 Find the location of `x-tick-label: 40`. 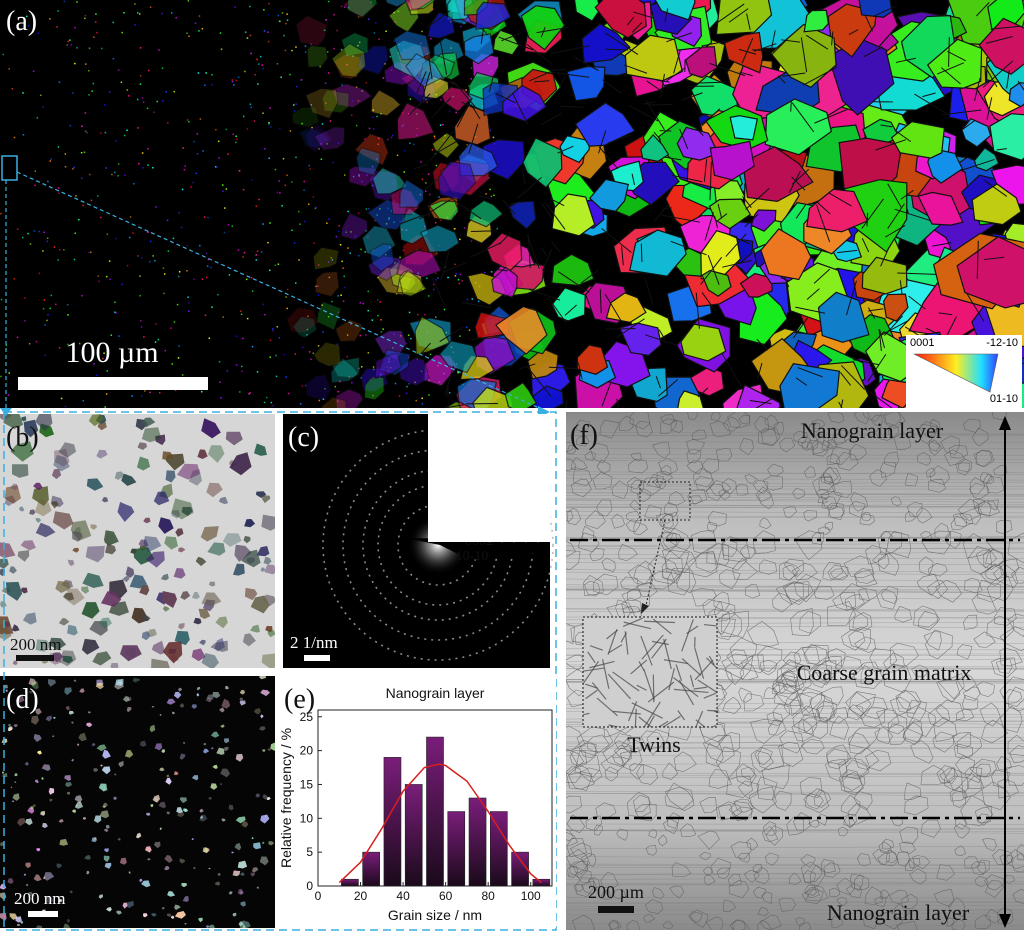

x-tick-label: 40 is located at coordinates (403, 896).